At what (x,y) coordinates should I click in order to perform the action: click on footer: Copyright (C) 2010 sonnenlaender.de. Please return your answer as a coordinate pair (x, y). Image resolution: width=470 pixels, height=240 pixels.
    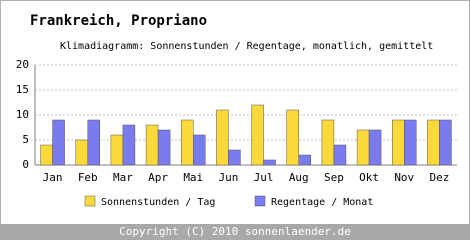
    Looking at the image, I should click on (235, 231).